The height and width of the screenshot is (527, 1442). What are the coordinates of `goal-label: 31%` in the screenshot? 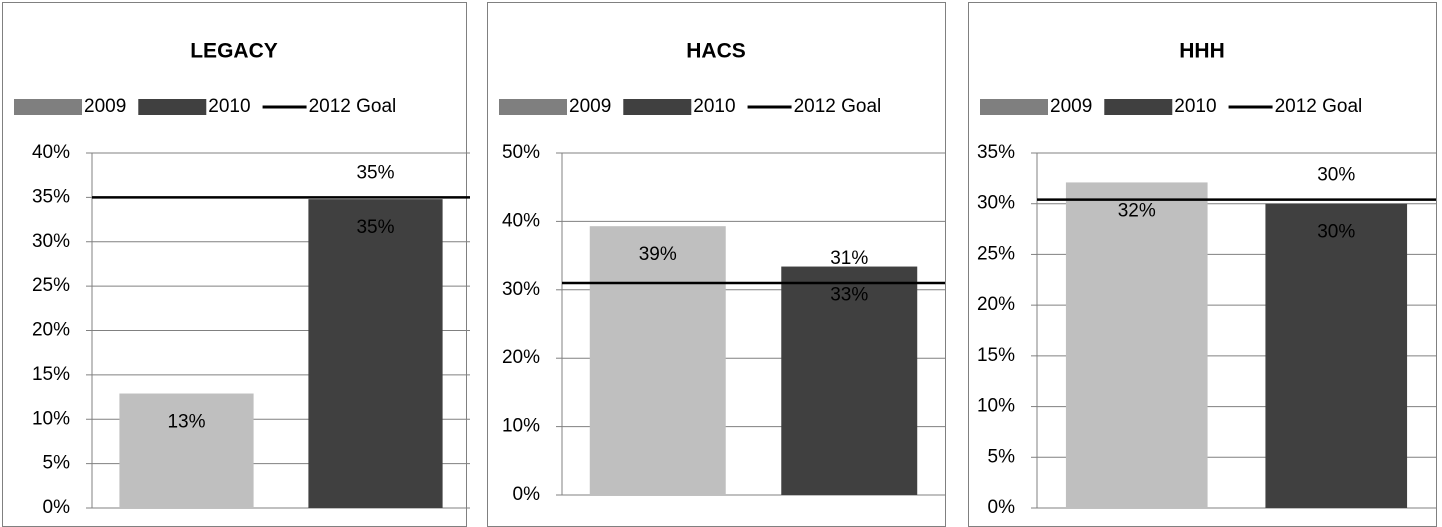 It's located at (849, 258).